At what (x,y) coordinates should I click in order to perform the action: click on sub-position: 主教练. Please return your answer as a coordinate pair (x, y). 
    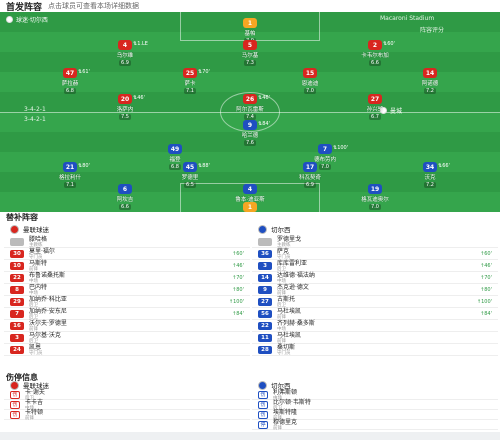
    Looking at the image, I should click on (36, 245).